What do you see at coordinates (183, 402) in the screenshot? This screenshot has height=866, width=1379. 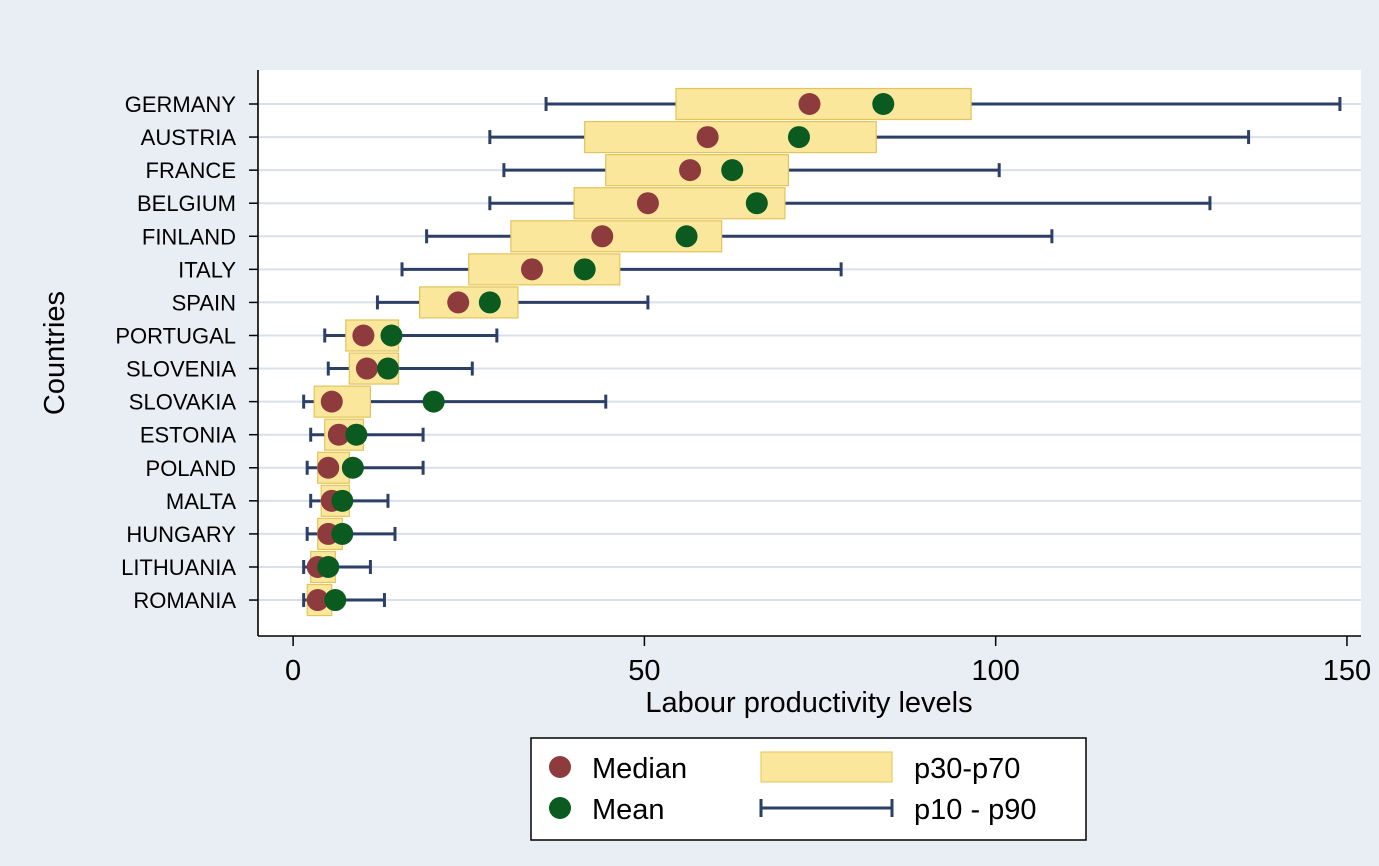 I see `y-tick-label: SLOVAKIA` at bounding box center [183, 402].